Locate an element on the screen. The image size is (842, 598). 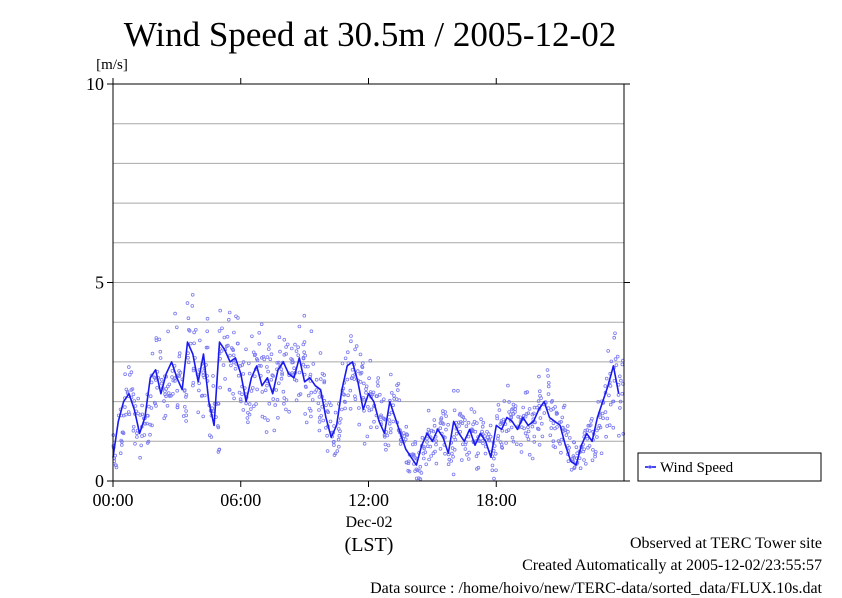
y-tick-label: 10 is located at coordinates (95, 84).